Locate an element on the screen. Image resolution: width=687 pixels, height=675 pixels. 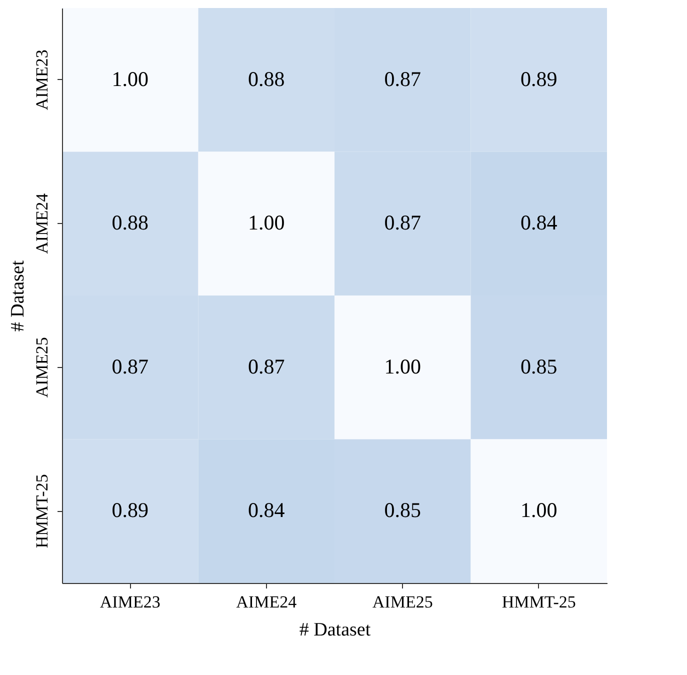
y-tick-label: HMMT-25 is located at coordinates (42, 511).